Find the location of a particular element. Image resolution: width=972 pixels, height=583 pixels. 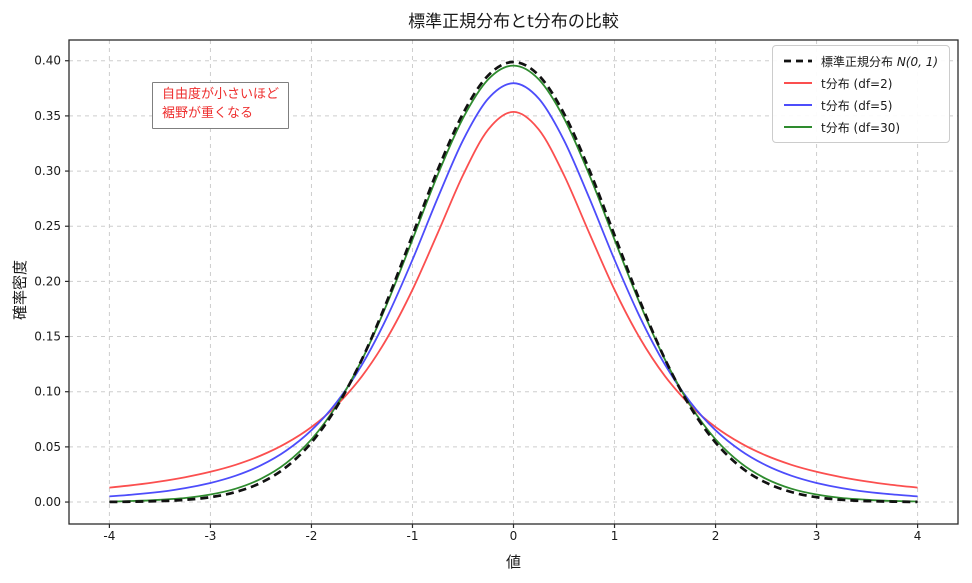

x-tick-label: 4 is located at coordinates (918, 536).